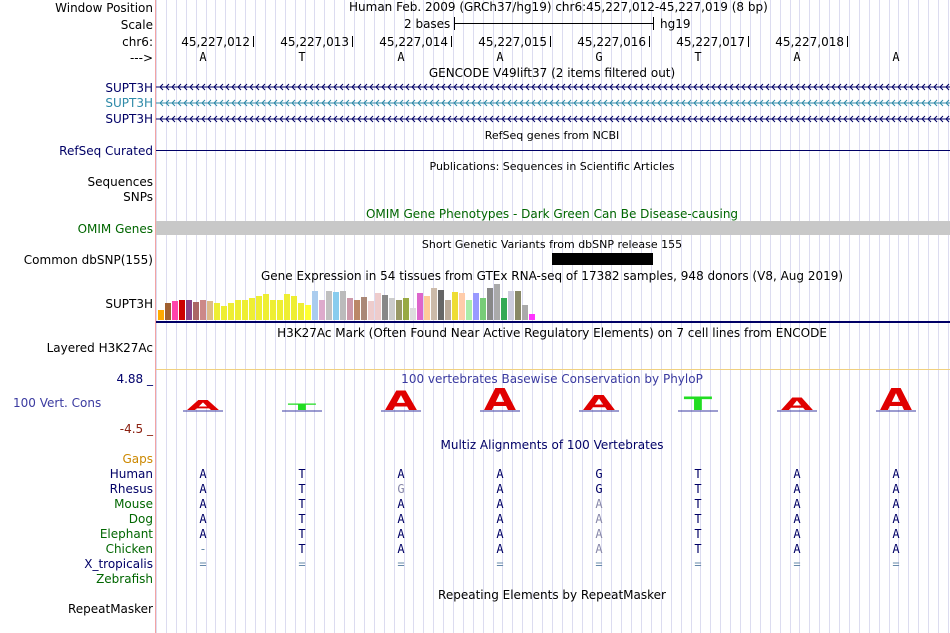 This screenshot has height=633, width=950. What do you see at coordinates (110, 609) in the screenshot?
I see `repeatmasker-label: RepeatMasker` at bounding box center [110, 609].